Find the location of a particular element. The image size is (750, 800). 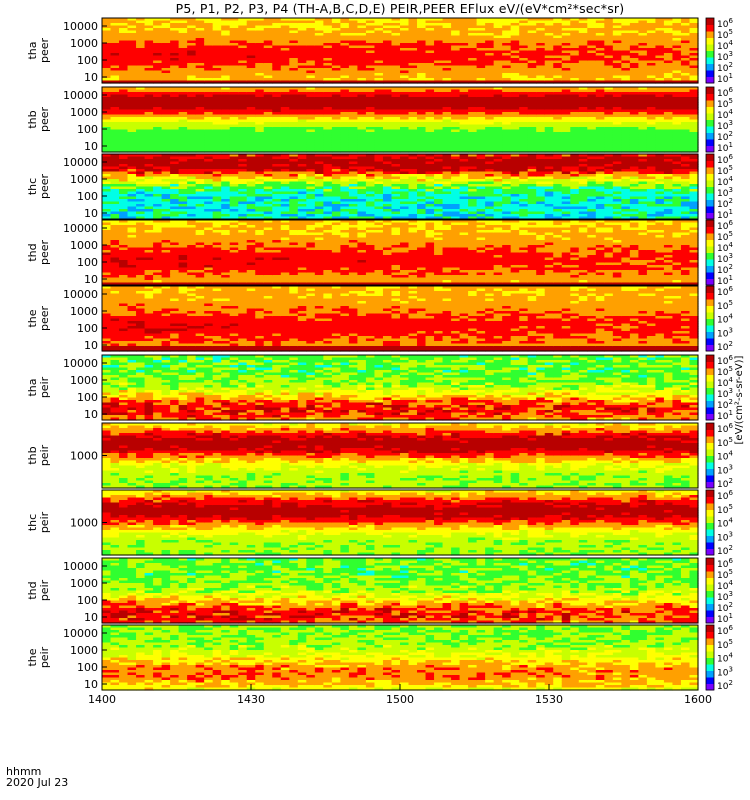

colorbar-segment is located at coordinates (710, 149).